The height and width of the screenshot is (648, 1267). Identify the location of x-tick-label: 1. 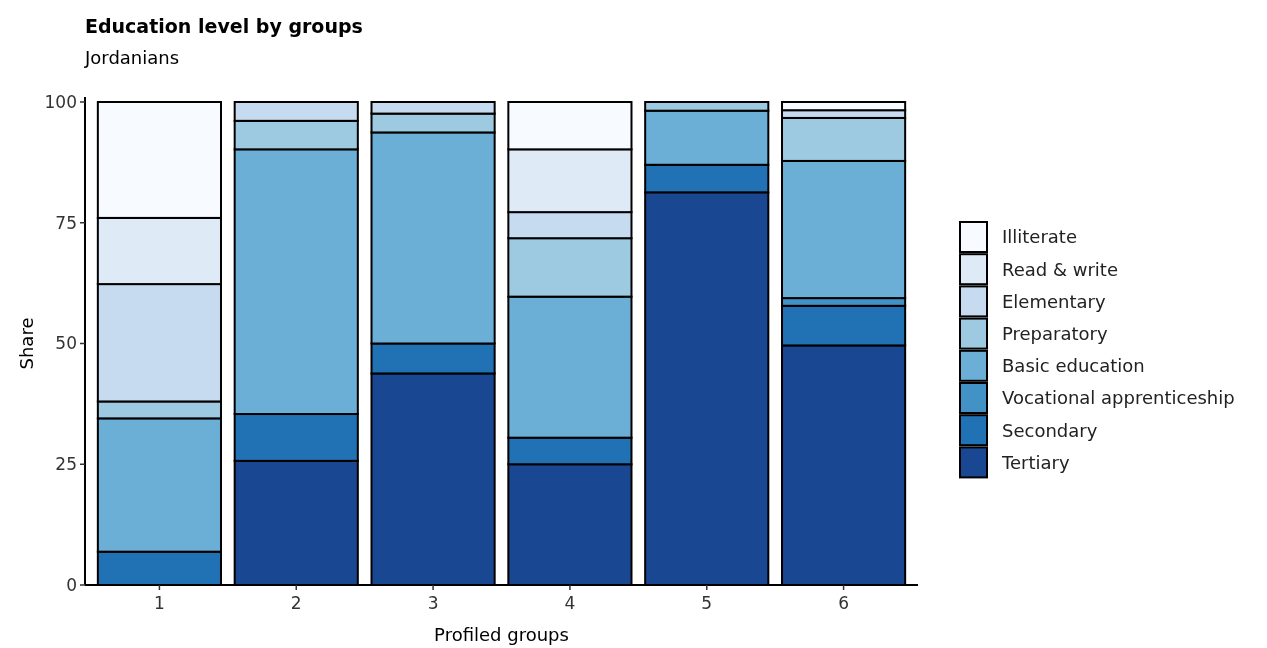
(159, 603).